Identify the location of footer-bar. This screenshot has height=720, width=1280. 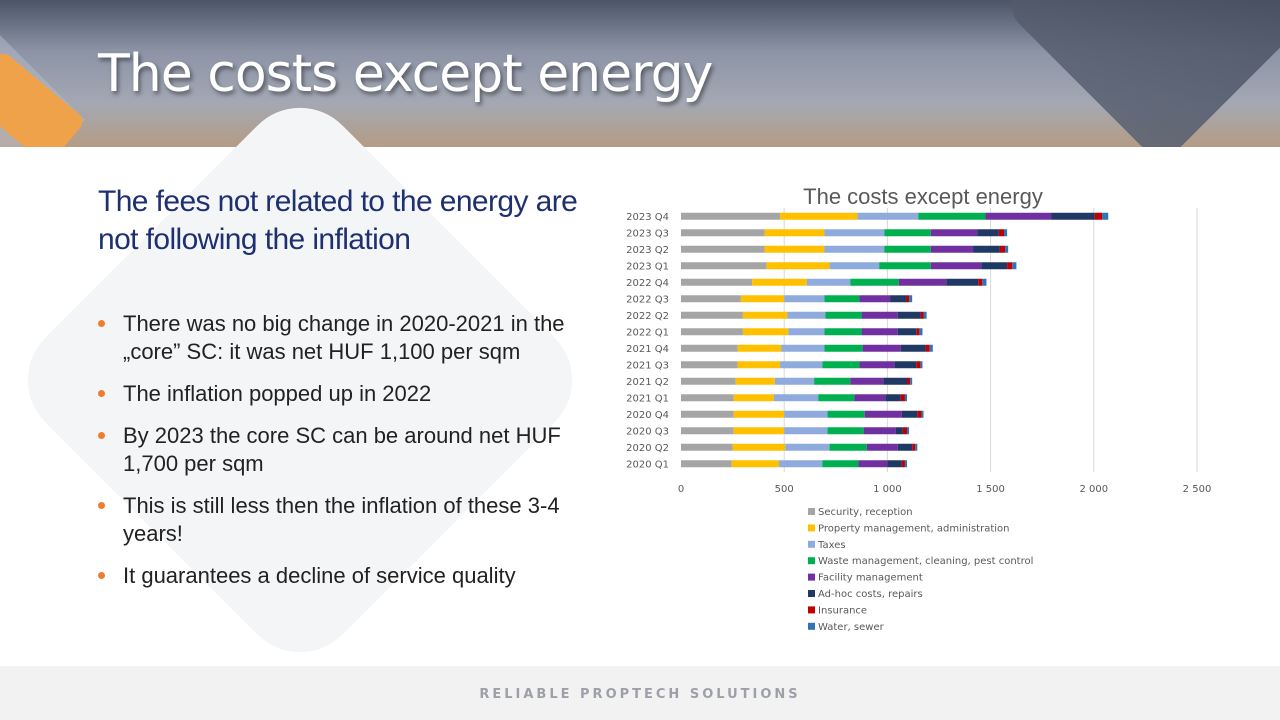
(640, 693).